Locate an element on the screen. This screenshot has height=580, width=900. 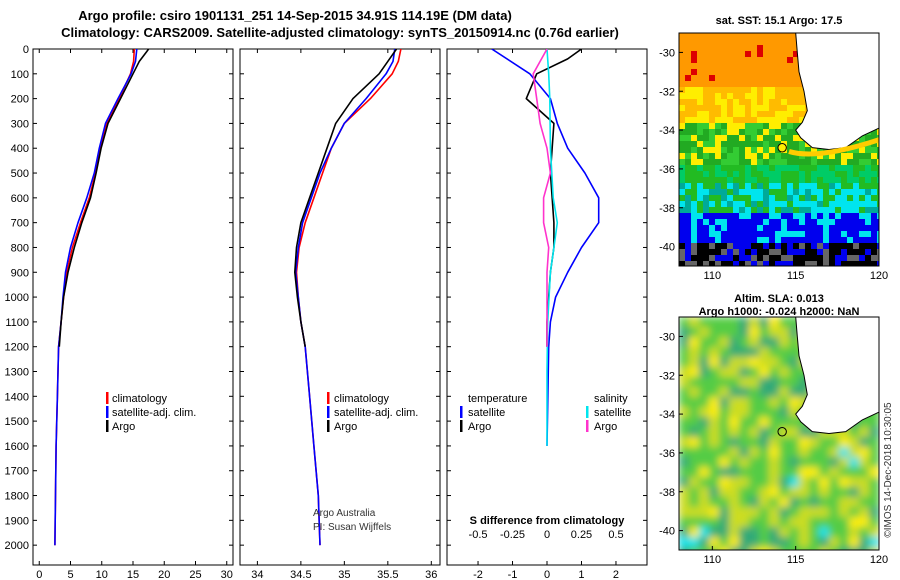
map-y-tick-label: -36 is located at coordinates (667, 170).